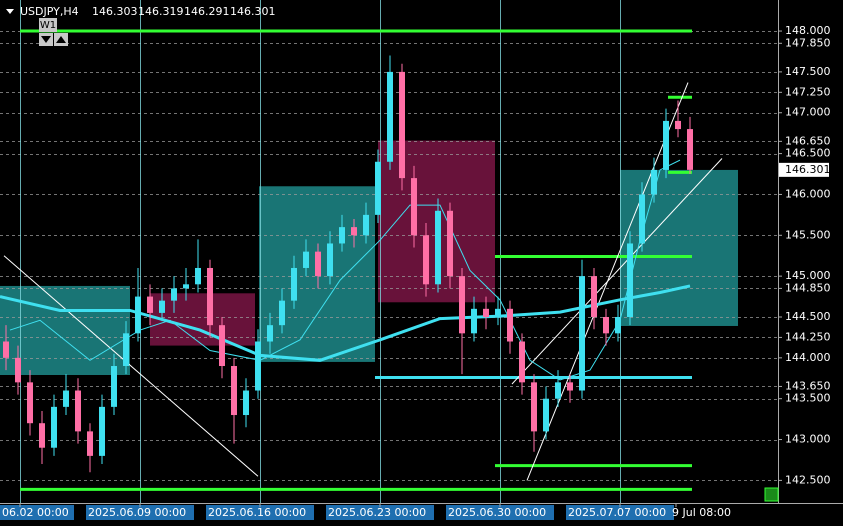 This screenshot has width=843, height=526. I want to click on y-tick-label: 146.500, so click(808, 153).